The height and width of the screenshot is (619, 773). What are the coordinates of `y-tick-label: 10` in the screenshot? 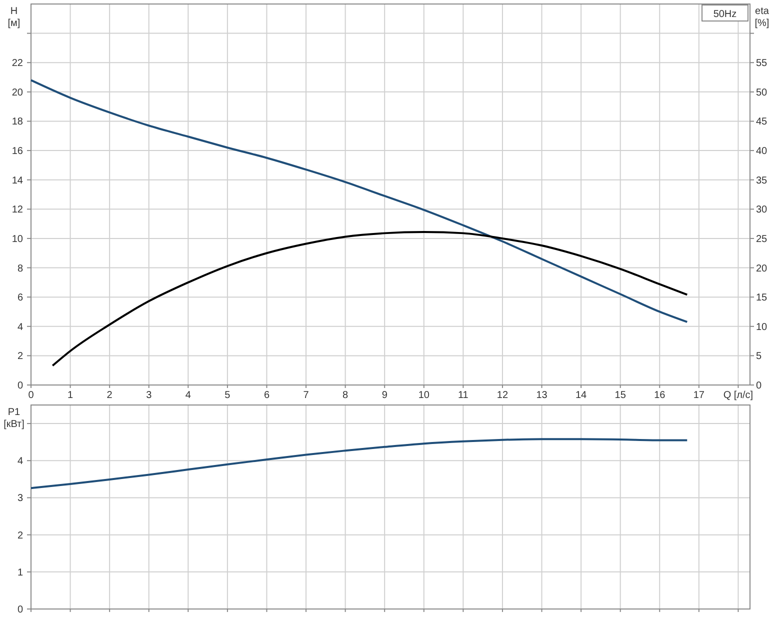 It's located at (18, 239).